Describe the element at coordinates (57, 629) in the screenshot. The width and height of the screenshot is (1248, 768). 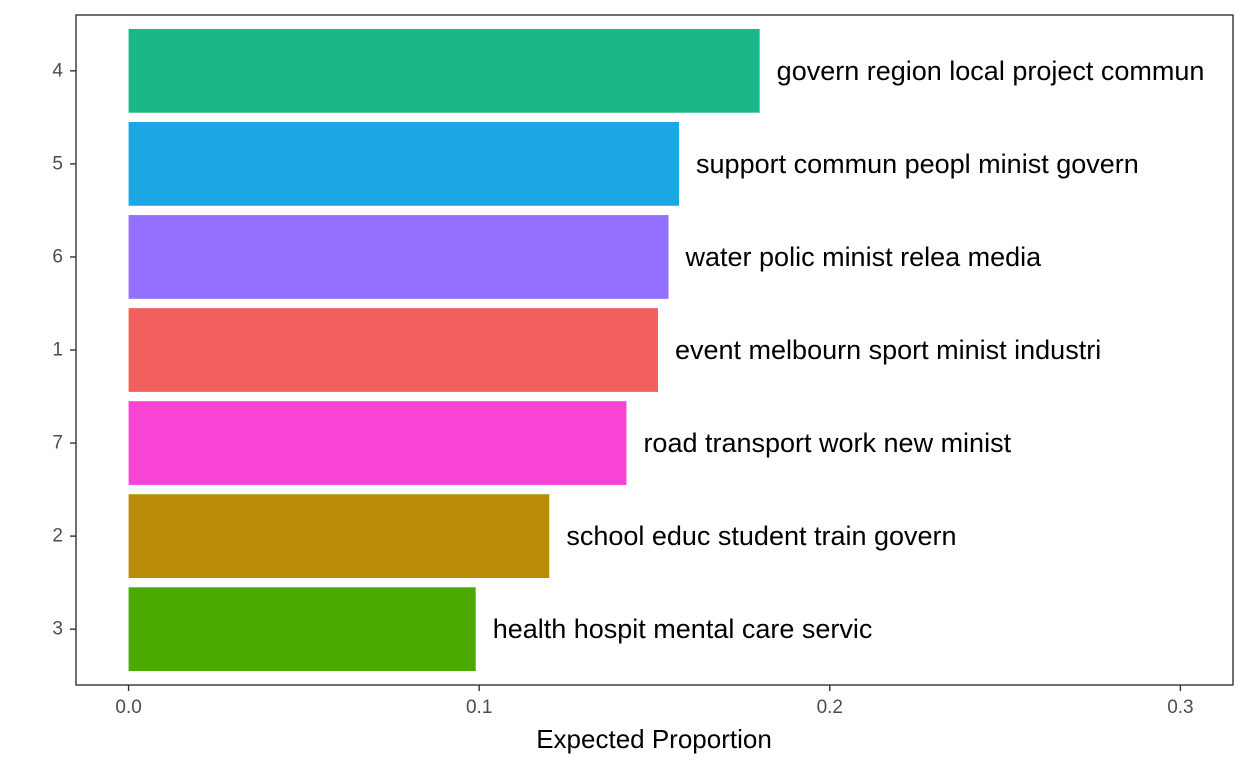
I see `y-tick-label-3: 3` at that location.